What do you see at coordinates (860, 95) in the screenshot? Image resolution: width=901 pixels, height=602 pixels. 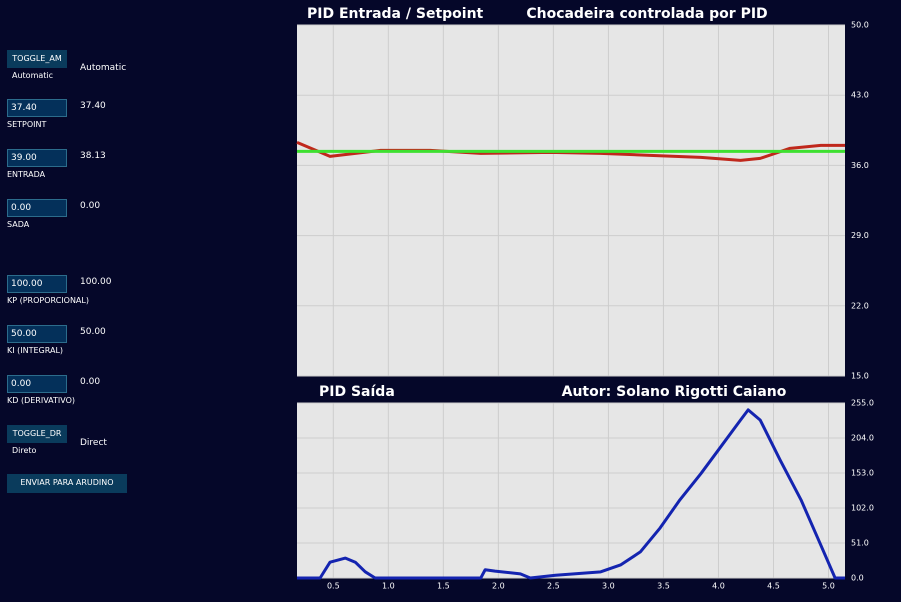 I see `y-tick-label: 43.0` at bounding box center [860, 95].